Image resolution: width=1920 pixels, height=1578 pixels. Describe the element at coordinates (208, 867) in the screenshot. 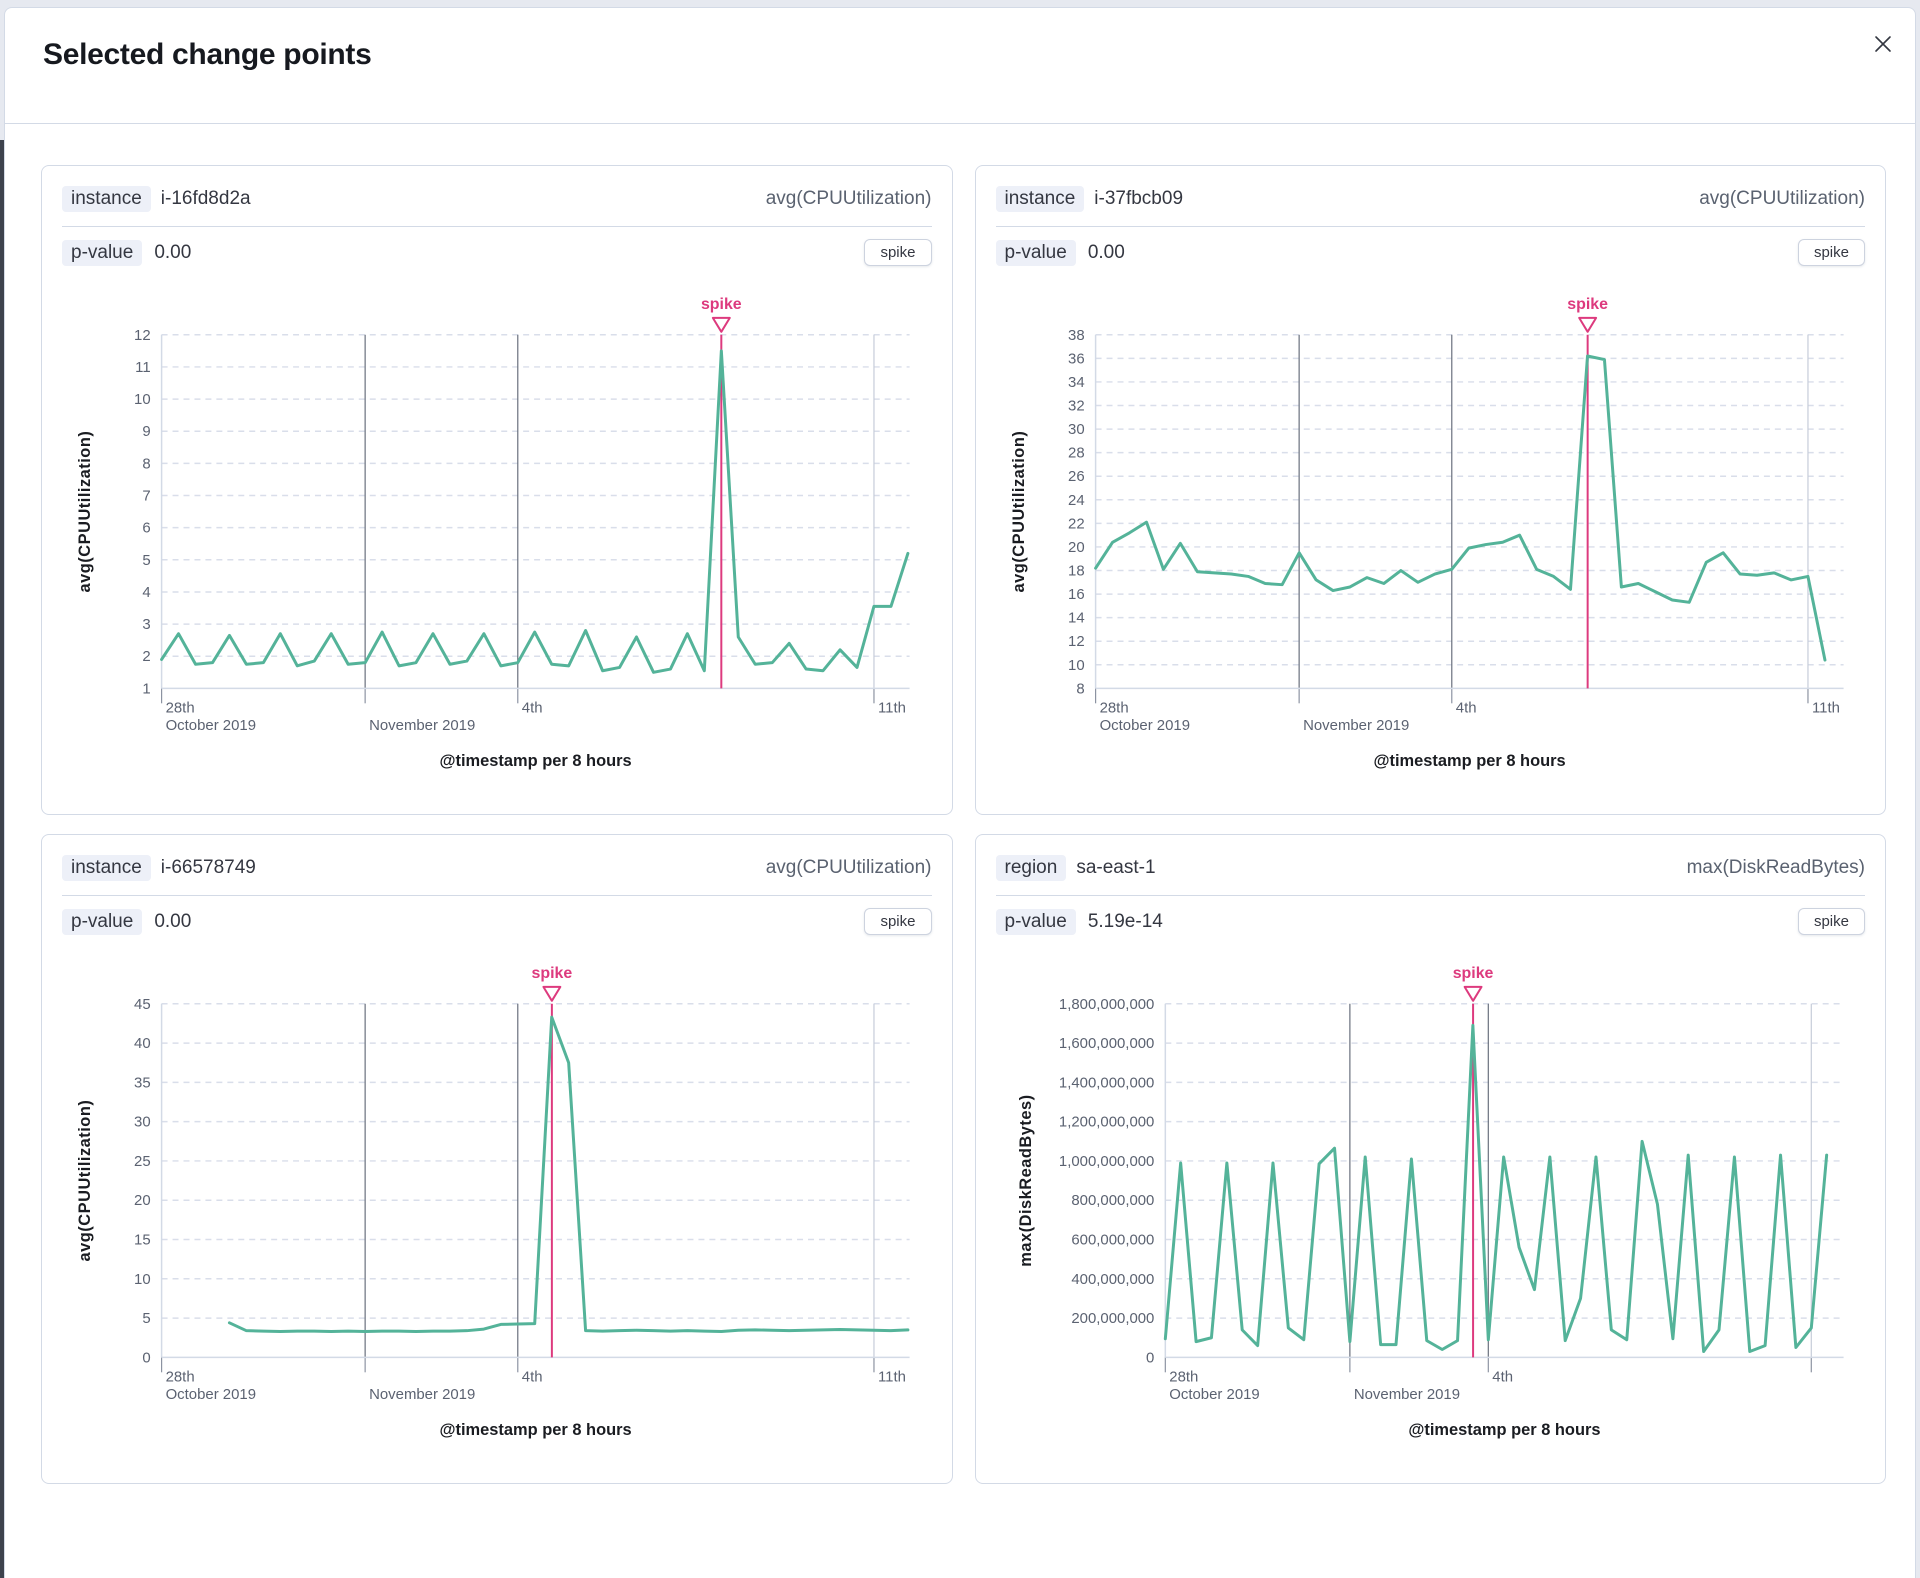

I see `split-field-value: i-66578749` at that location.